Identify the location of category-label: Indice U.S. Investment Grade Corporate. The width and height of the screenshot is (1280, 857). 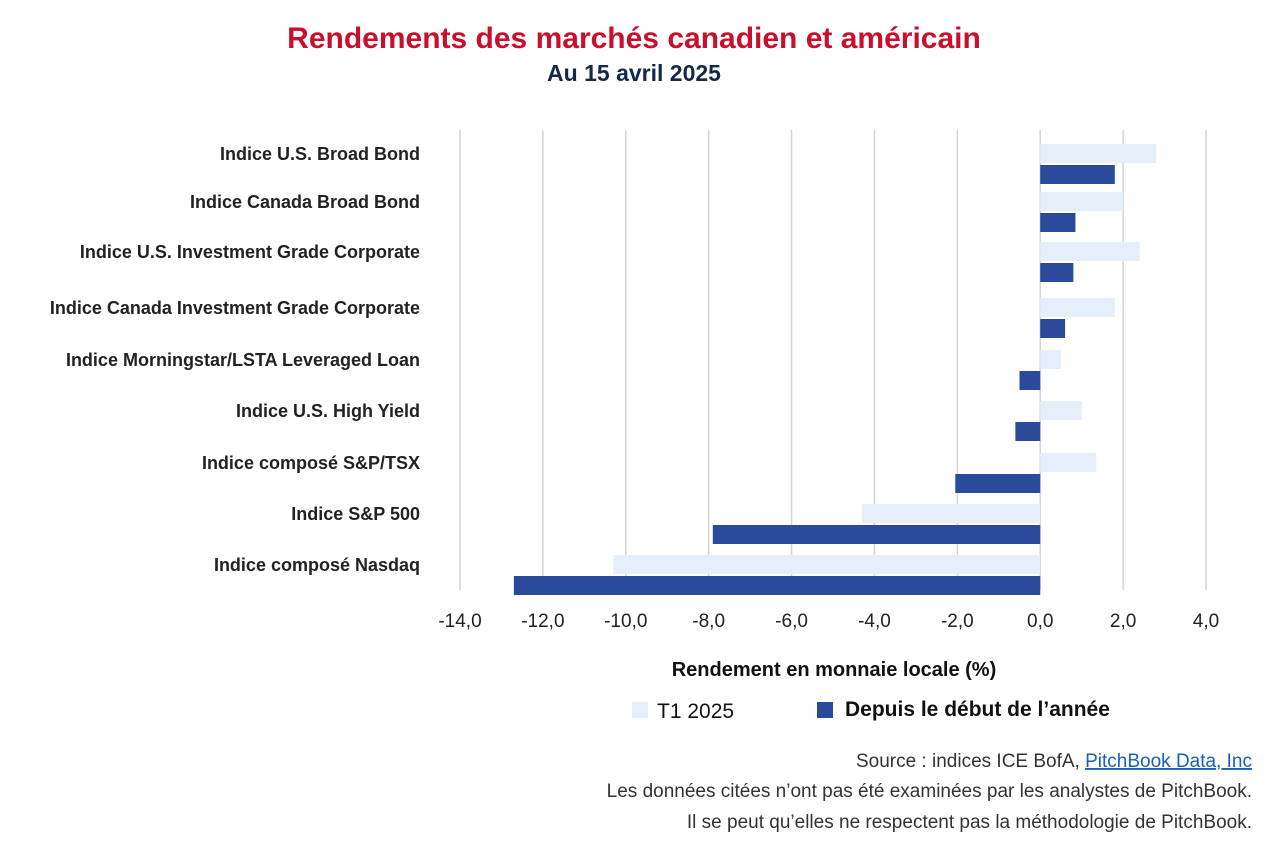
(250, 252).